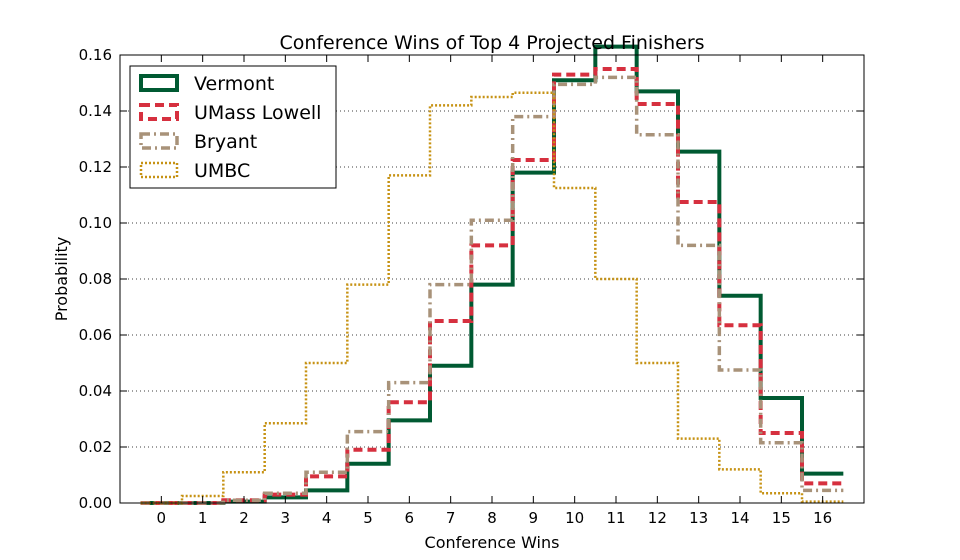  Describe the element at coordinates (368, 518) in the screenshot. I see `x-tick-label: 5` at that location.